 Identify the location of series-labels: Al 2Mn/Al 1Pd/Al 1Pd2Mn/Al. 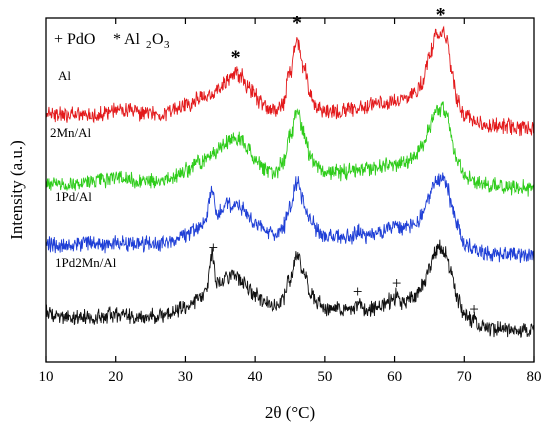
(83, 169).